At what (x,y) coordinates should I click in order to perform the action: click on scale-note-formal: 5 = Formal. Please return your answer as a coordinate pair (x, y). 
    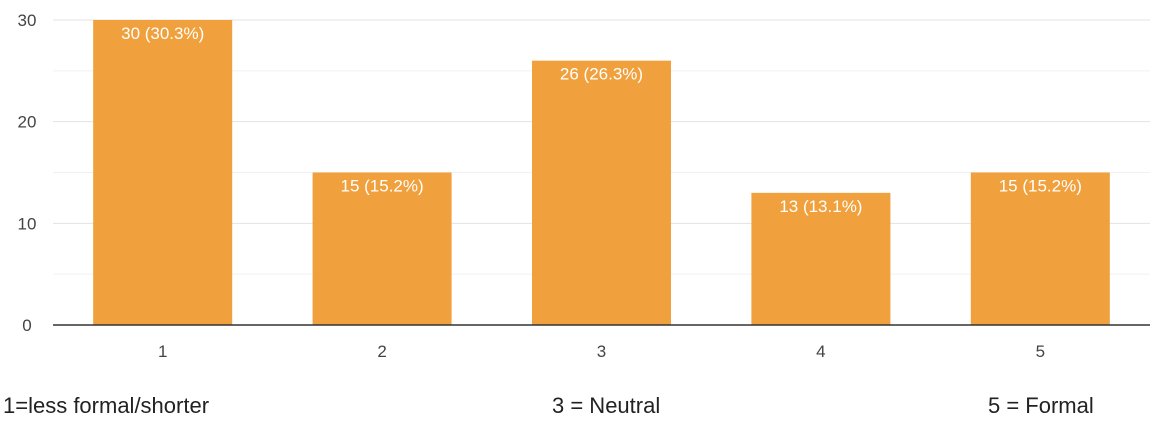
    Looking at the image, I should click on (1041, 405).